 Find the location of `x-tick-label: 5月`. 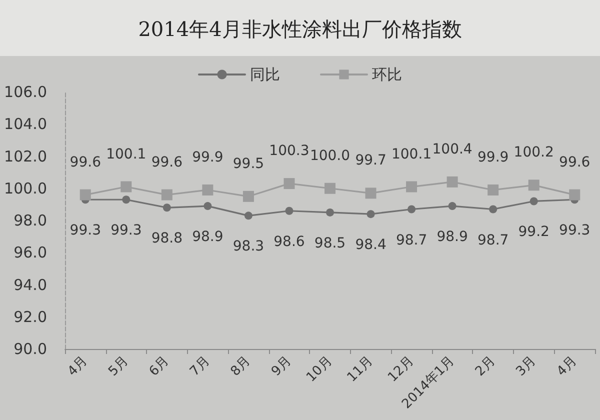

x-tick-label: 5月 is located at coordinates (119, 367).